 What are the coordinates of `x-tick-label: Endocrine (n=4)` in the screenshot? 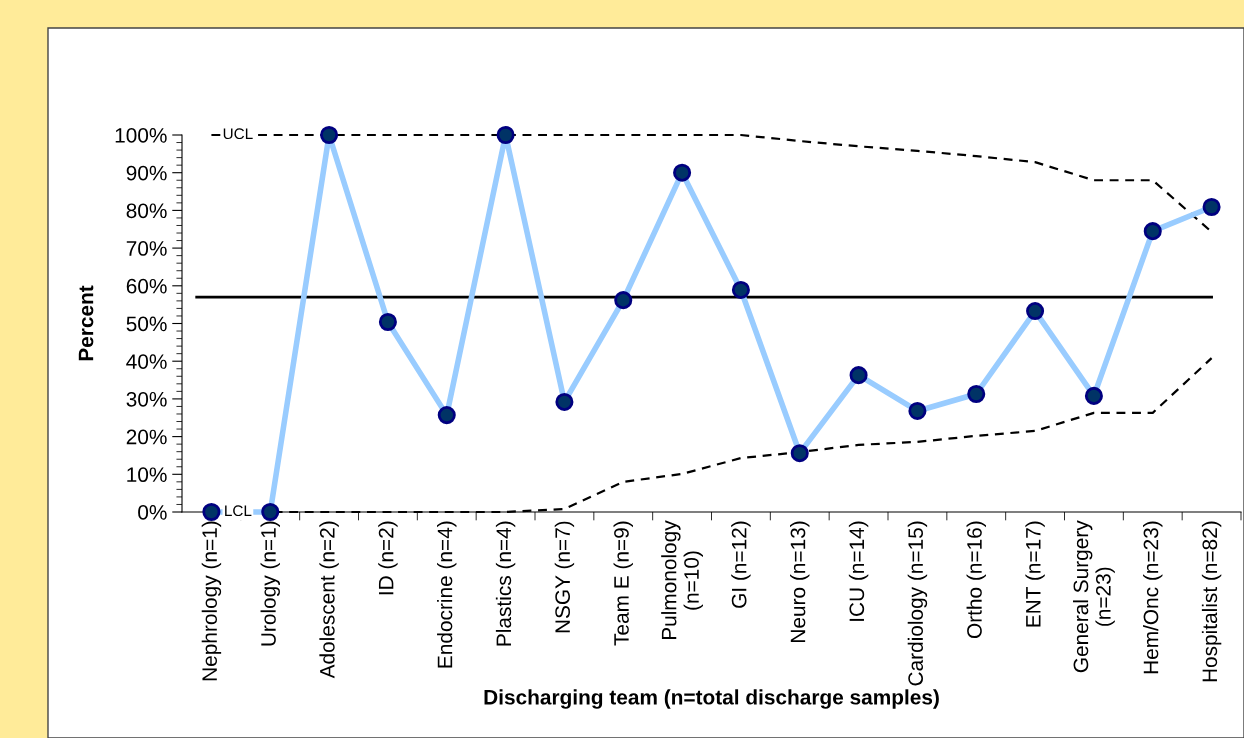 It's located at (447, 594).